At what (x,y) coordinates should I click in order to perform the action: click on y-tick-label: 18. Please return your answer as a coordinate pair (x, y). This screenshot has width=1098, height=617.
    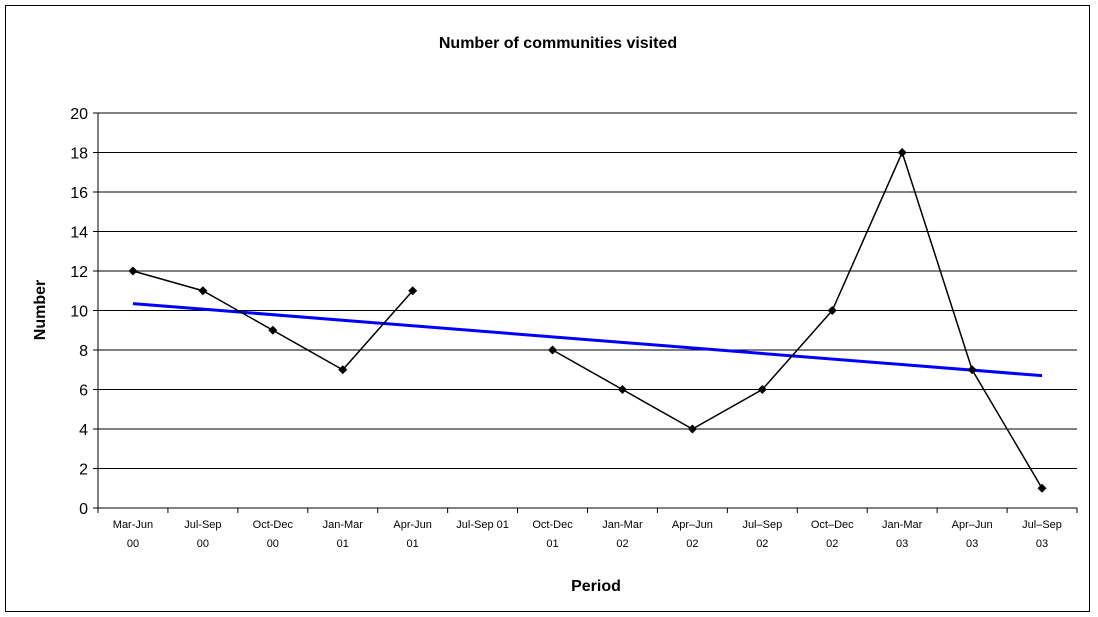
    Looking at the image, I should click on (79, 154).